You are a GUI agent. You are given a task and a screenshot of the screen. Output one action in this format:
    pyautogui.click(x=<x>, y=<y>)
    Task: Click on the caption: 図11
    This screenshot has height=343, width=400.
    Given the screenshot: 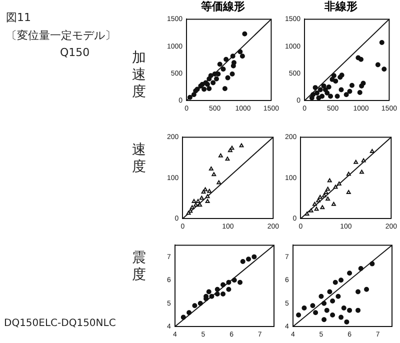 What is the action you would take?
    pyautogui.click(x=18, y=17)
    